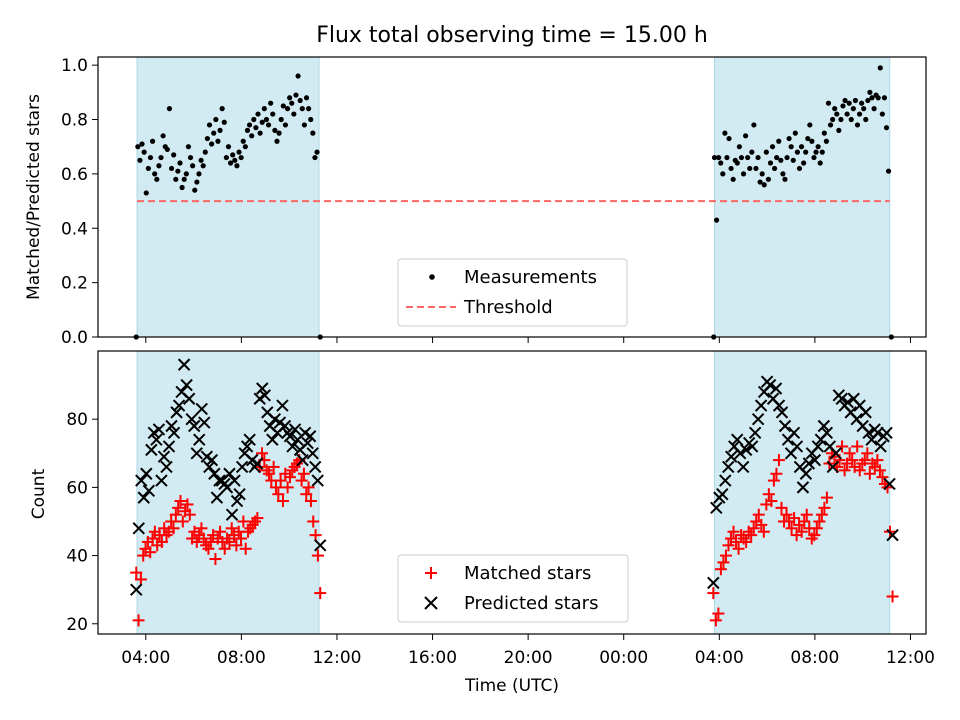 The height and width of the screenshot is (720, 960). Describe the element at coordinates (432, 277) in the screenshot. I see `legend-measurements-marker` at that location.